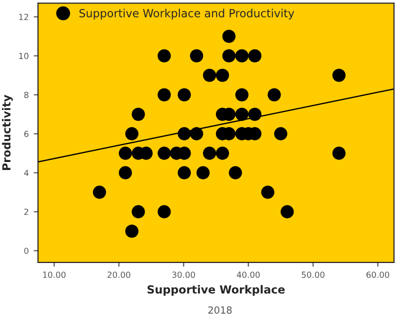 The width and height of the screenshot is (400, 320). Describe the element at coordinates (23, 17) in the screenshot. I see `y-tick-label: 12` at that location.